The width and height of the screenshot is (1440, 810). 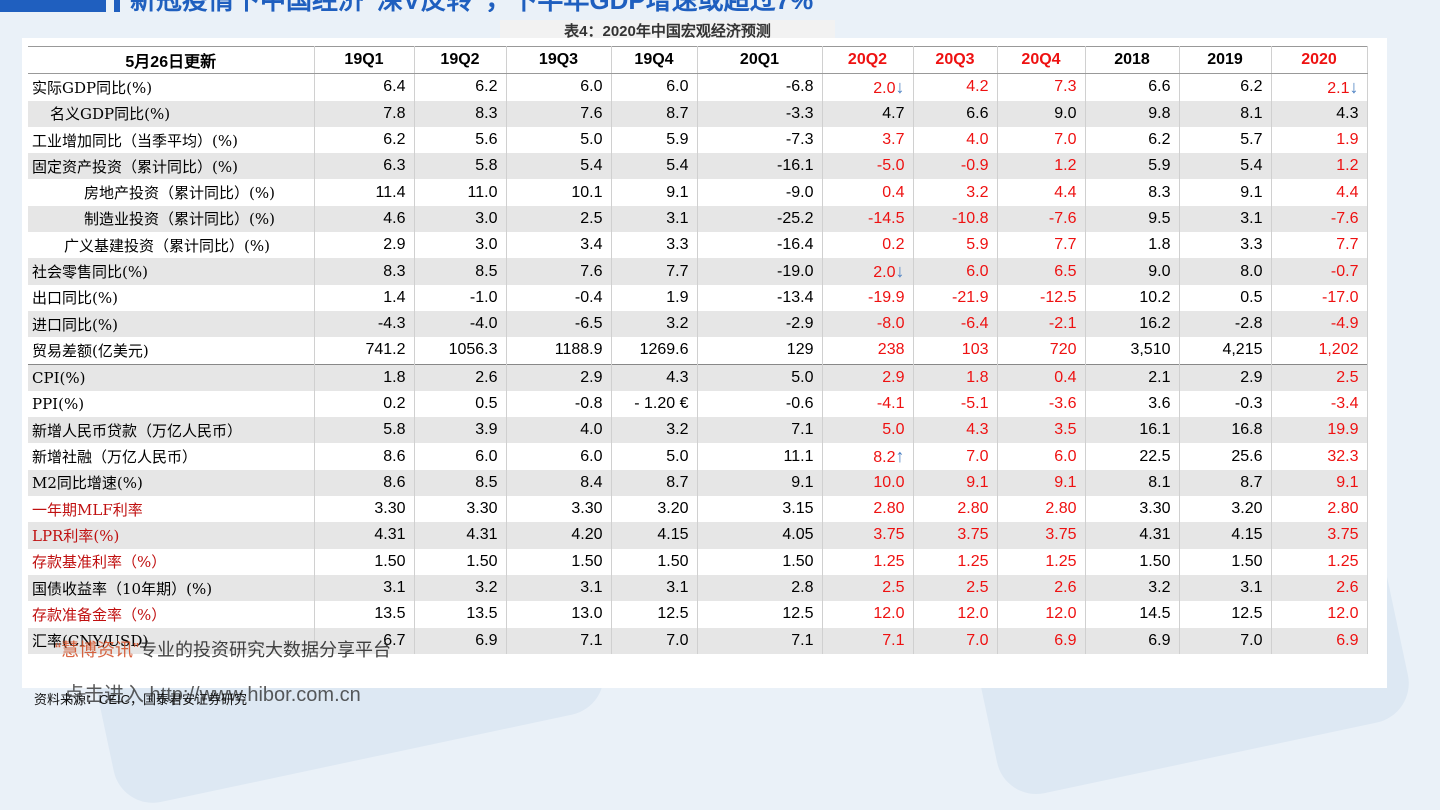 What do you see at coordinates (559, 271) in the screenshot?
I see `table-cell: 7.6` at bounding box center [559, 271].